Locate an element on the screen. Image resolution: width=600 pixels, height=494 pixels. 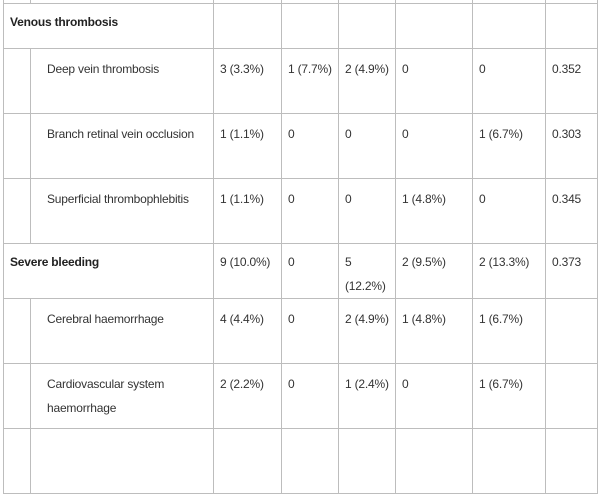
count-cell: 2 (13.3%) is located at coordinates (509, 271).